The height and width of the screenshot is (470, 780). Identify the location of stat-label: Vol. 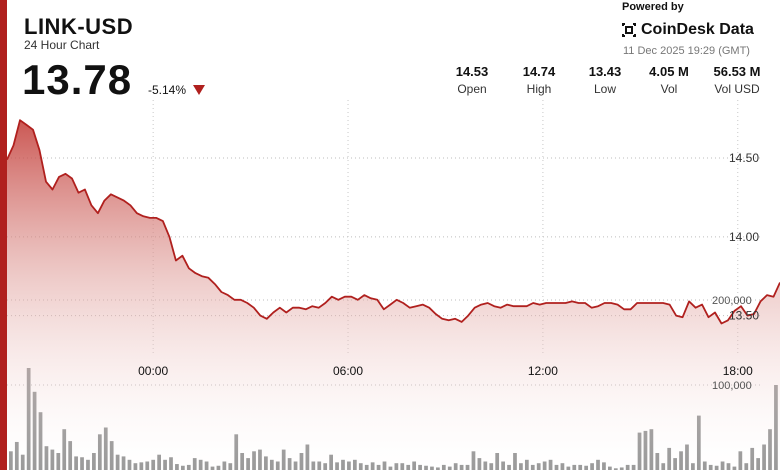
(669, 89).